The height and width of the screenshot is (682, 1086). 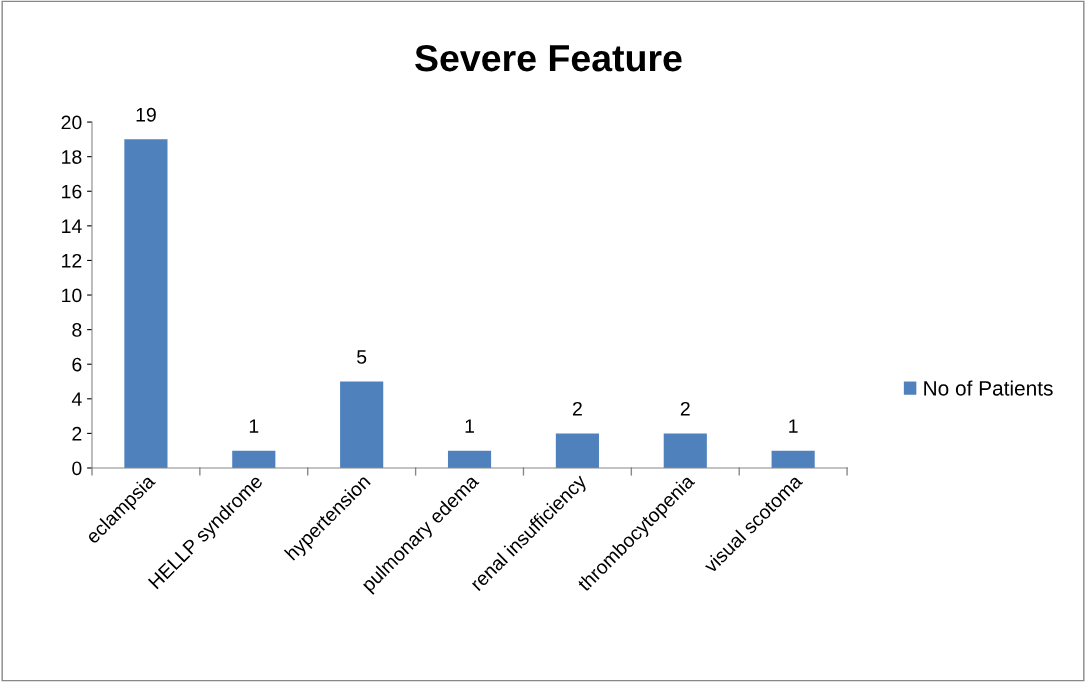 I want to click on y-tick-label: 12, so click(x=72, y=260).